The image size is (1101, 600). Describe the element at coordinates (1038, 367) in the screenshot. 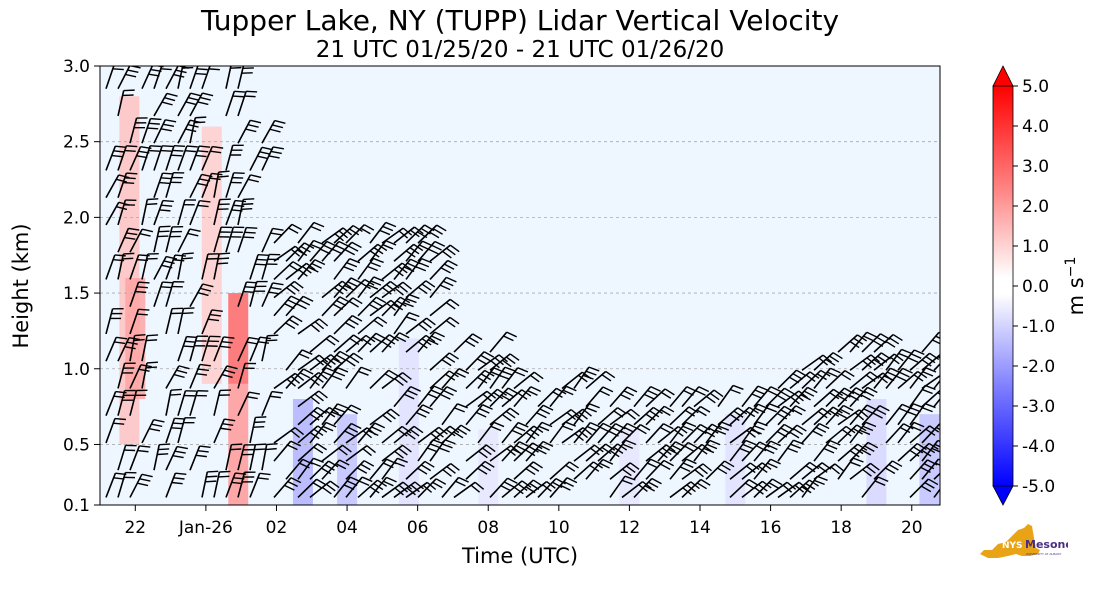

I see `colorbar-tick-label: -2.0` at that location.